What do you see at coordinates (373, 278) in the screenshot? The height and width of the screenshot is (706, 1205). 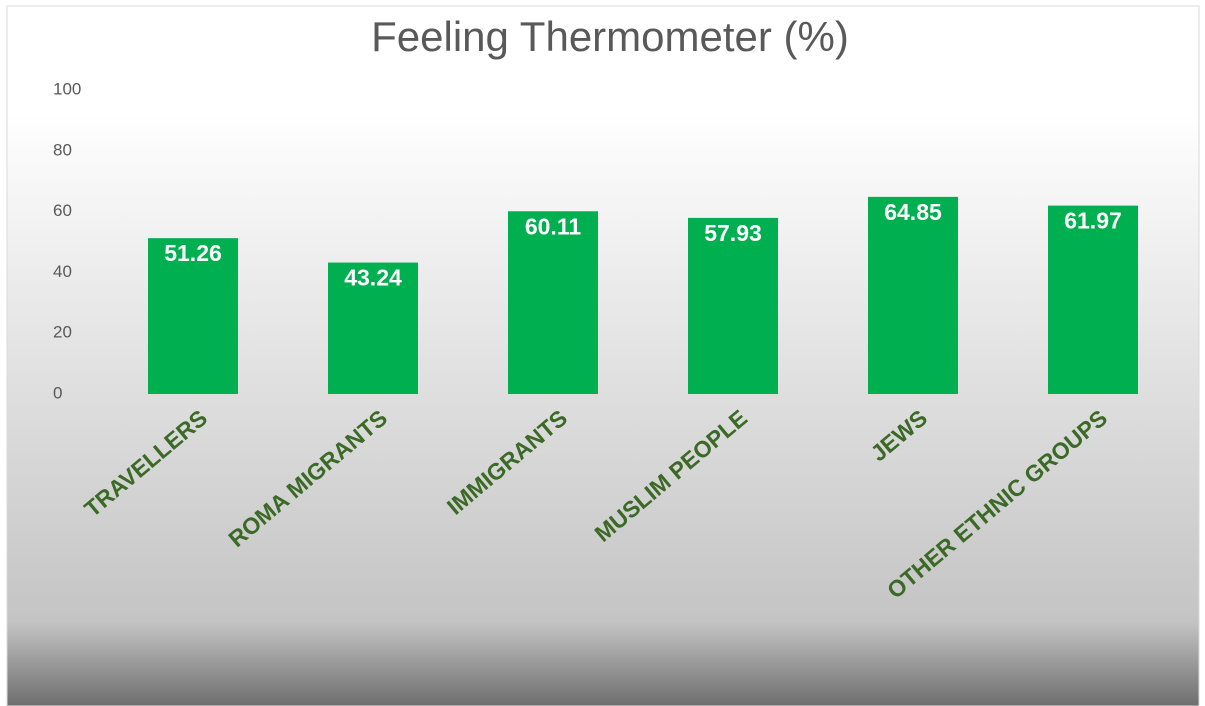 I see `data-label: 43.24` at bounding box center [373, 278].